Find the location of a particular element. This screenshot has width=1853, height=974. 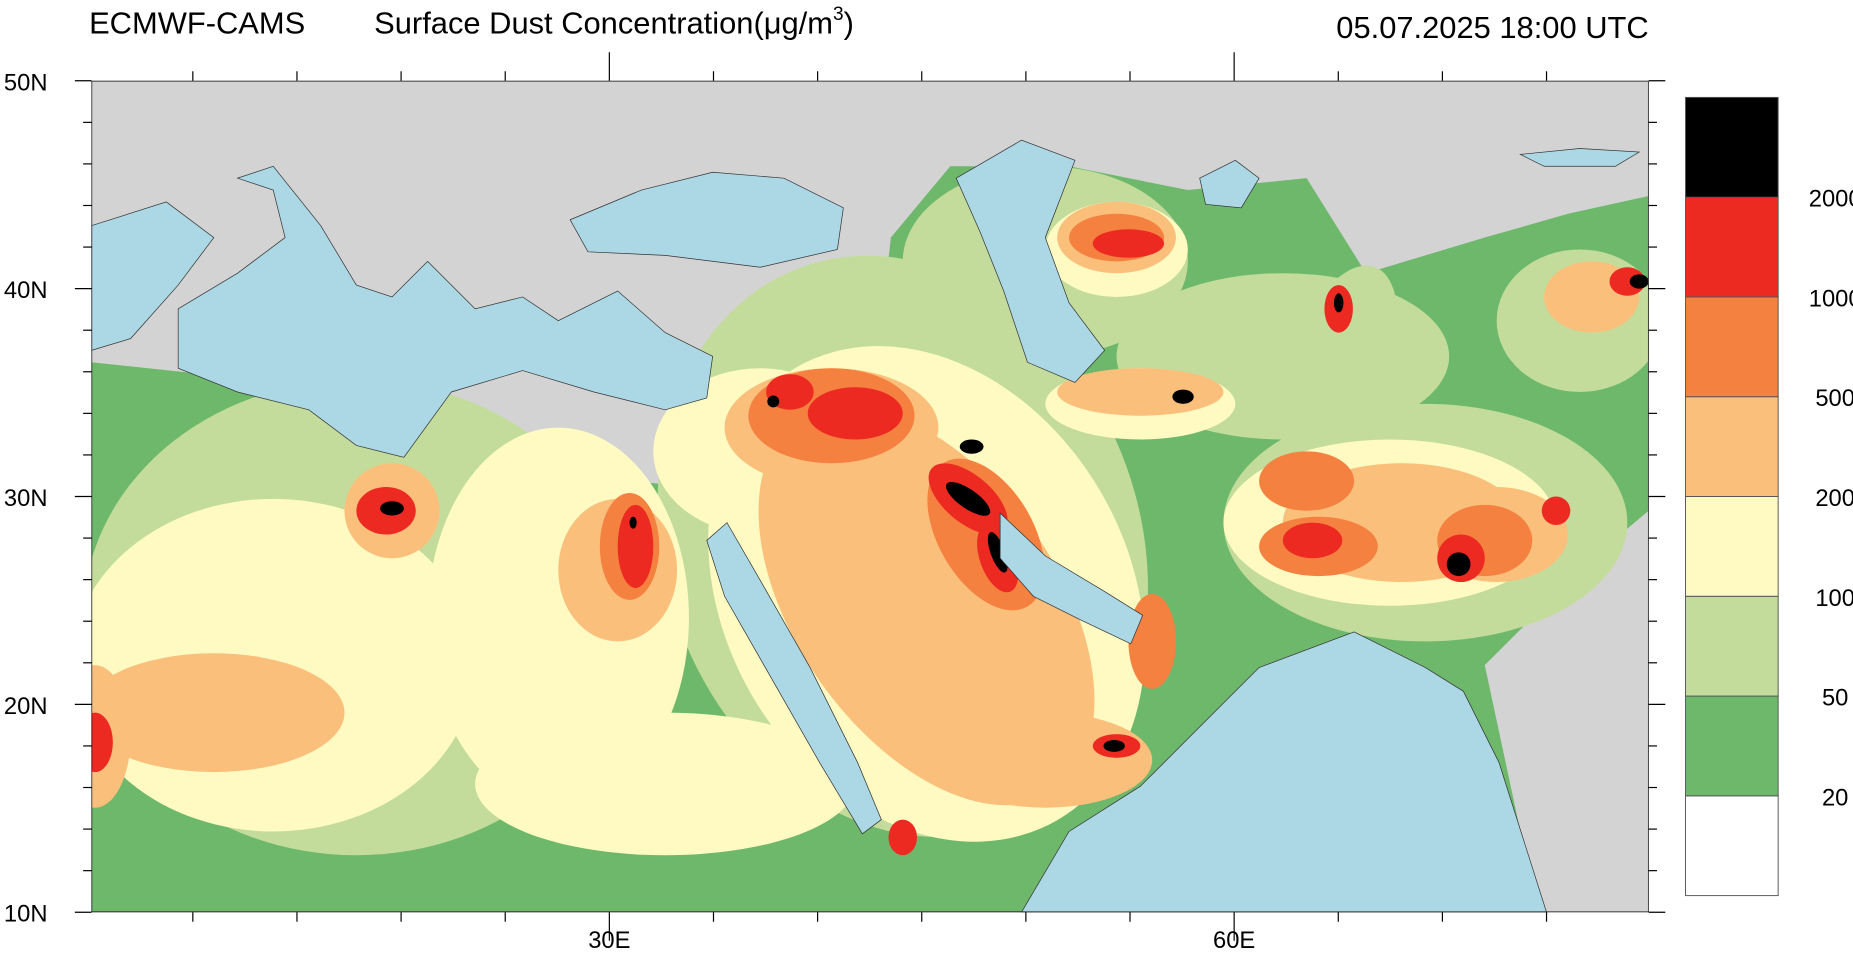

title-end: ) is located at coordinates (849, 22).